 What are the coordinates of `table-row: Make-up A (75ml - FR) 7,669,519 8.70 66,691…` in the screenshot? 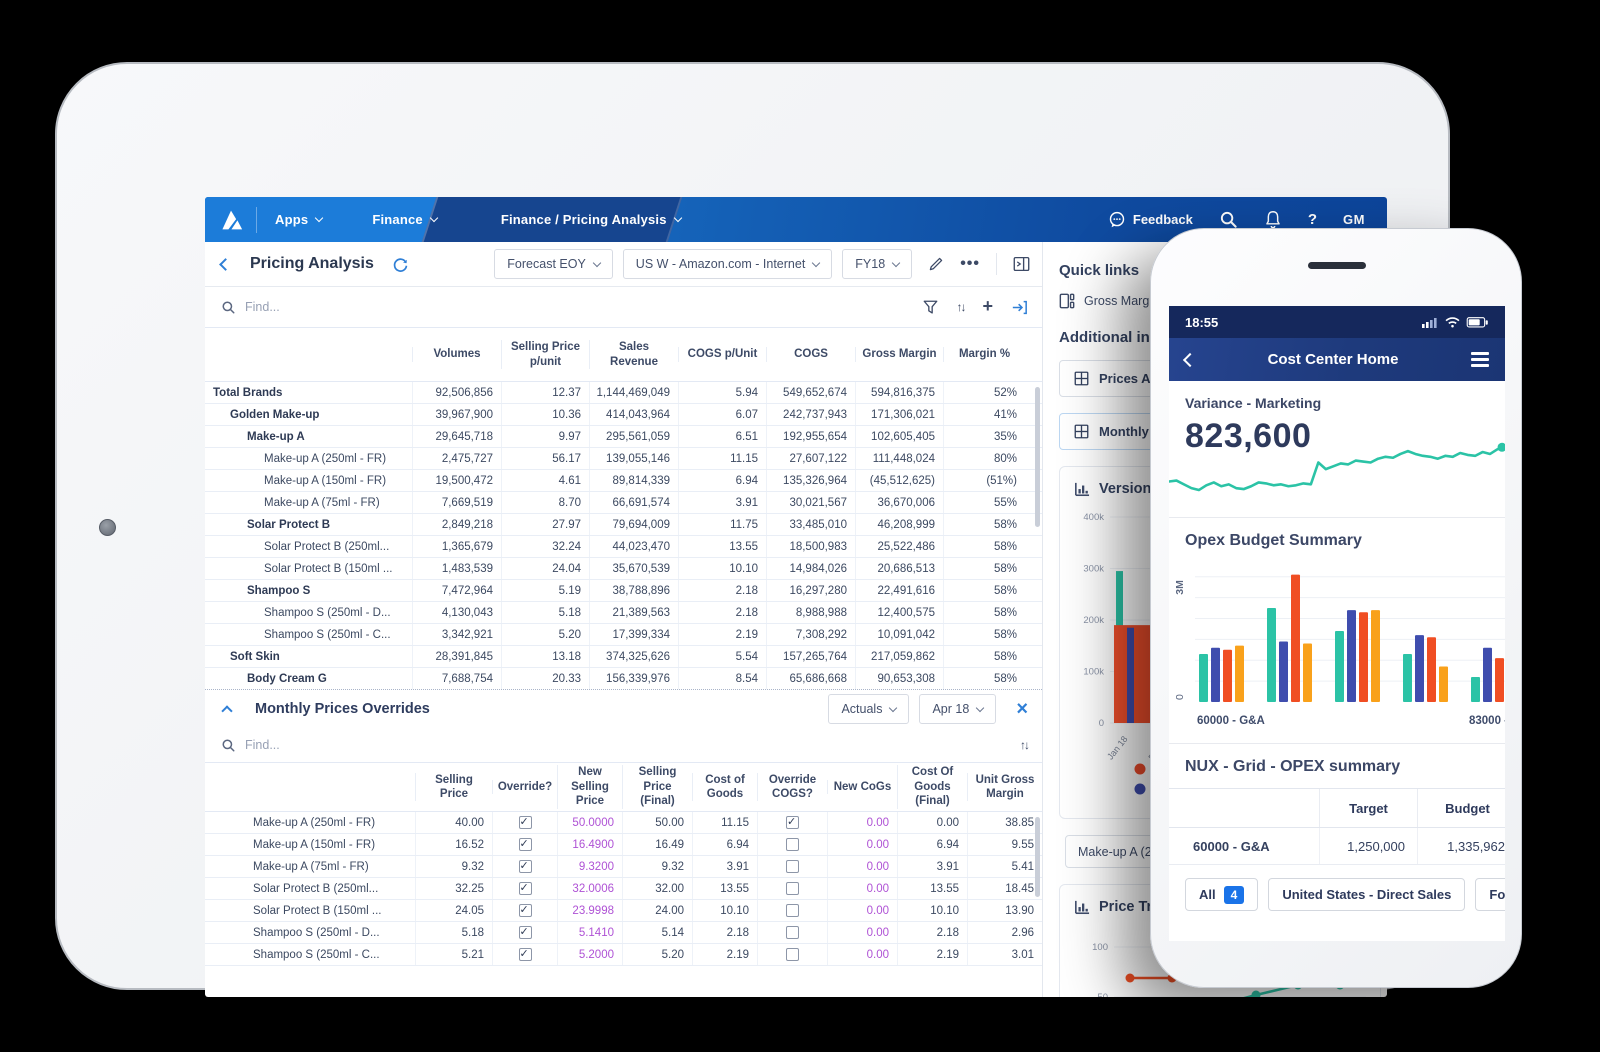 It's located at (623, 503).